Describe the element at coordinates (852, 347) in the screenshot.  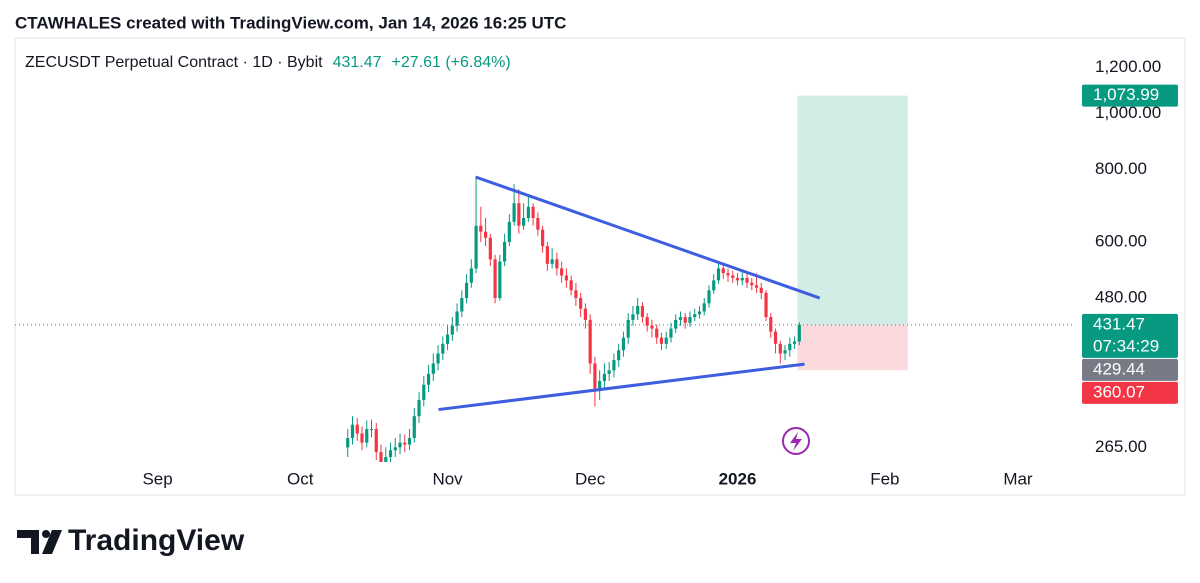
I see `loss-zone` at that location.